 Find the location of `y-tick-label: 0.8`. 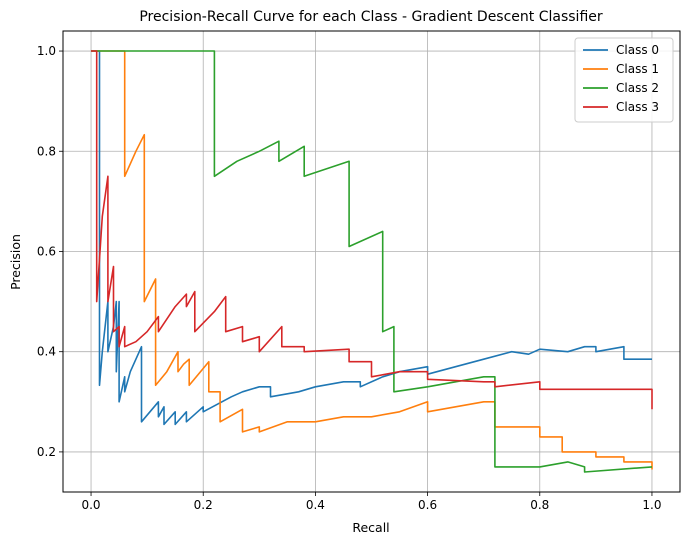

y-tick-label: 0.8 is located at coordinates (46, 151).